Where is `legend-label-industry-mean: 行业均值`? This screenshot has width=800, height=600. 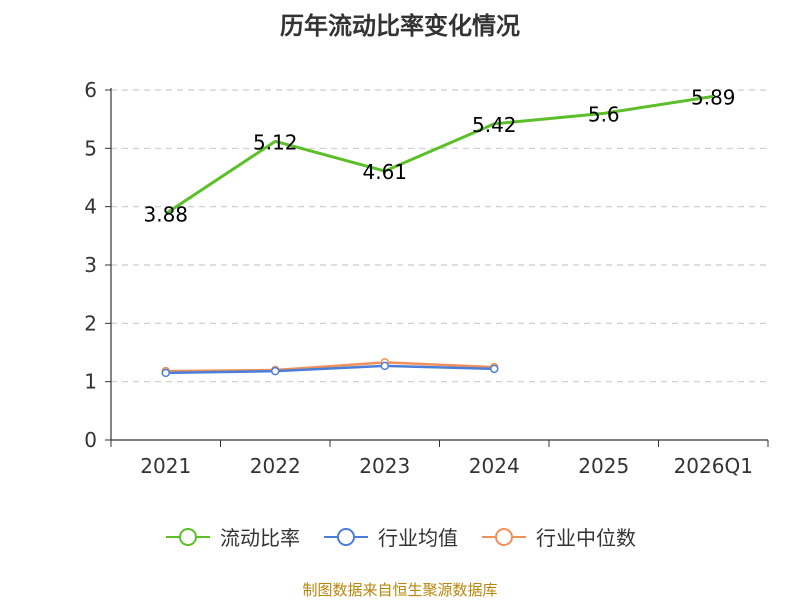 legend-label-industry-mean: 行业均值 is located at coordinates (418, 538).